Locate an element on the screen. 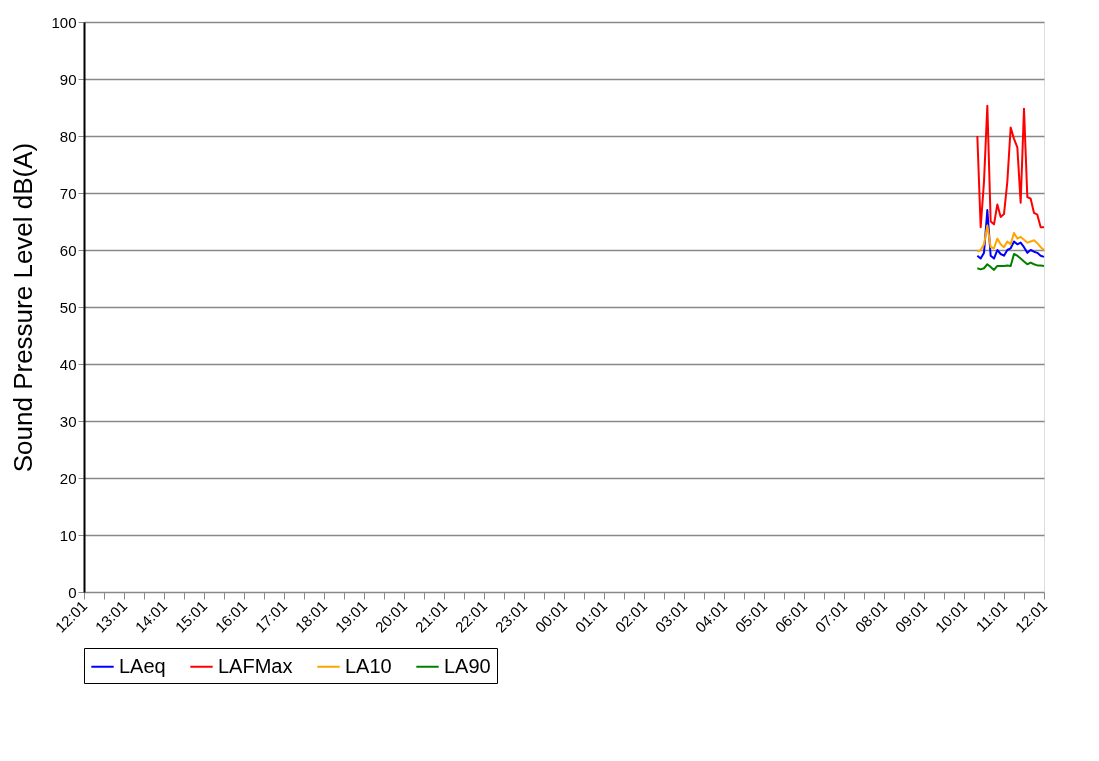 The image size is (1099, 761). legend-label: LAeq is located at coordinates (142, 665).